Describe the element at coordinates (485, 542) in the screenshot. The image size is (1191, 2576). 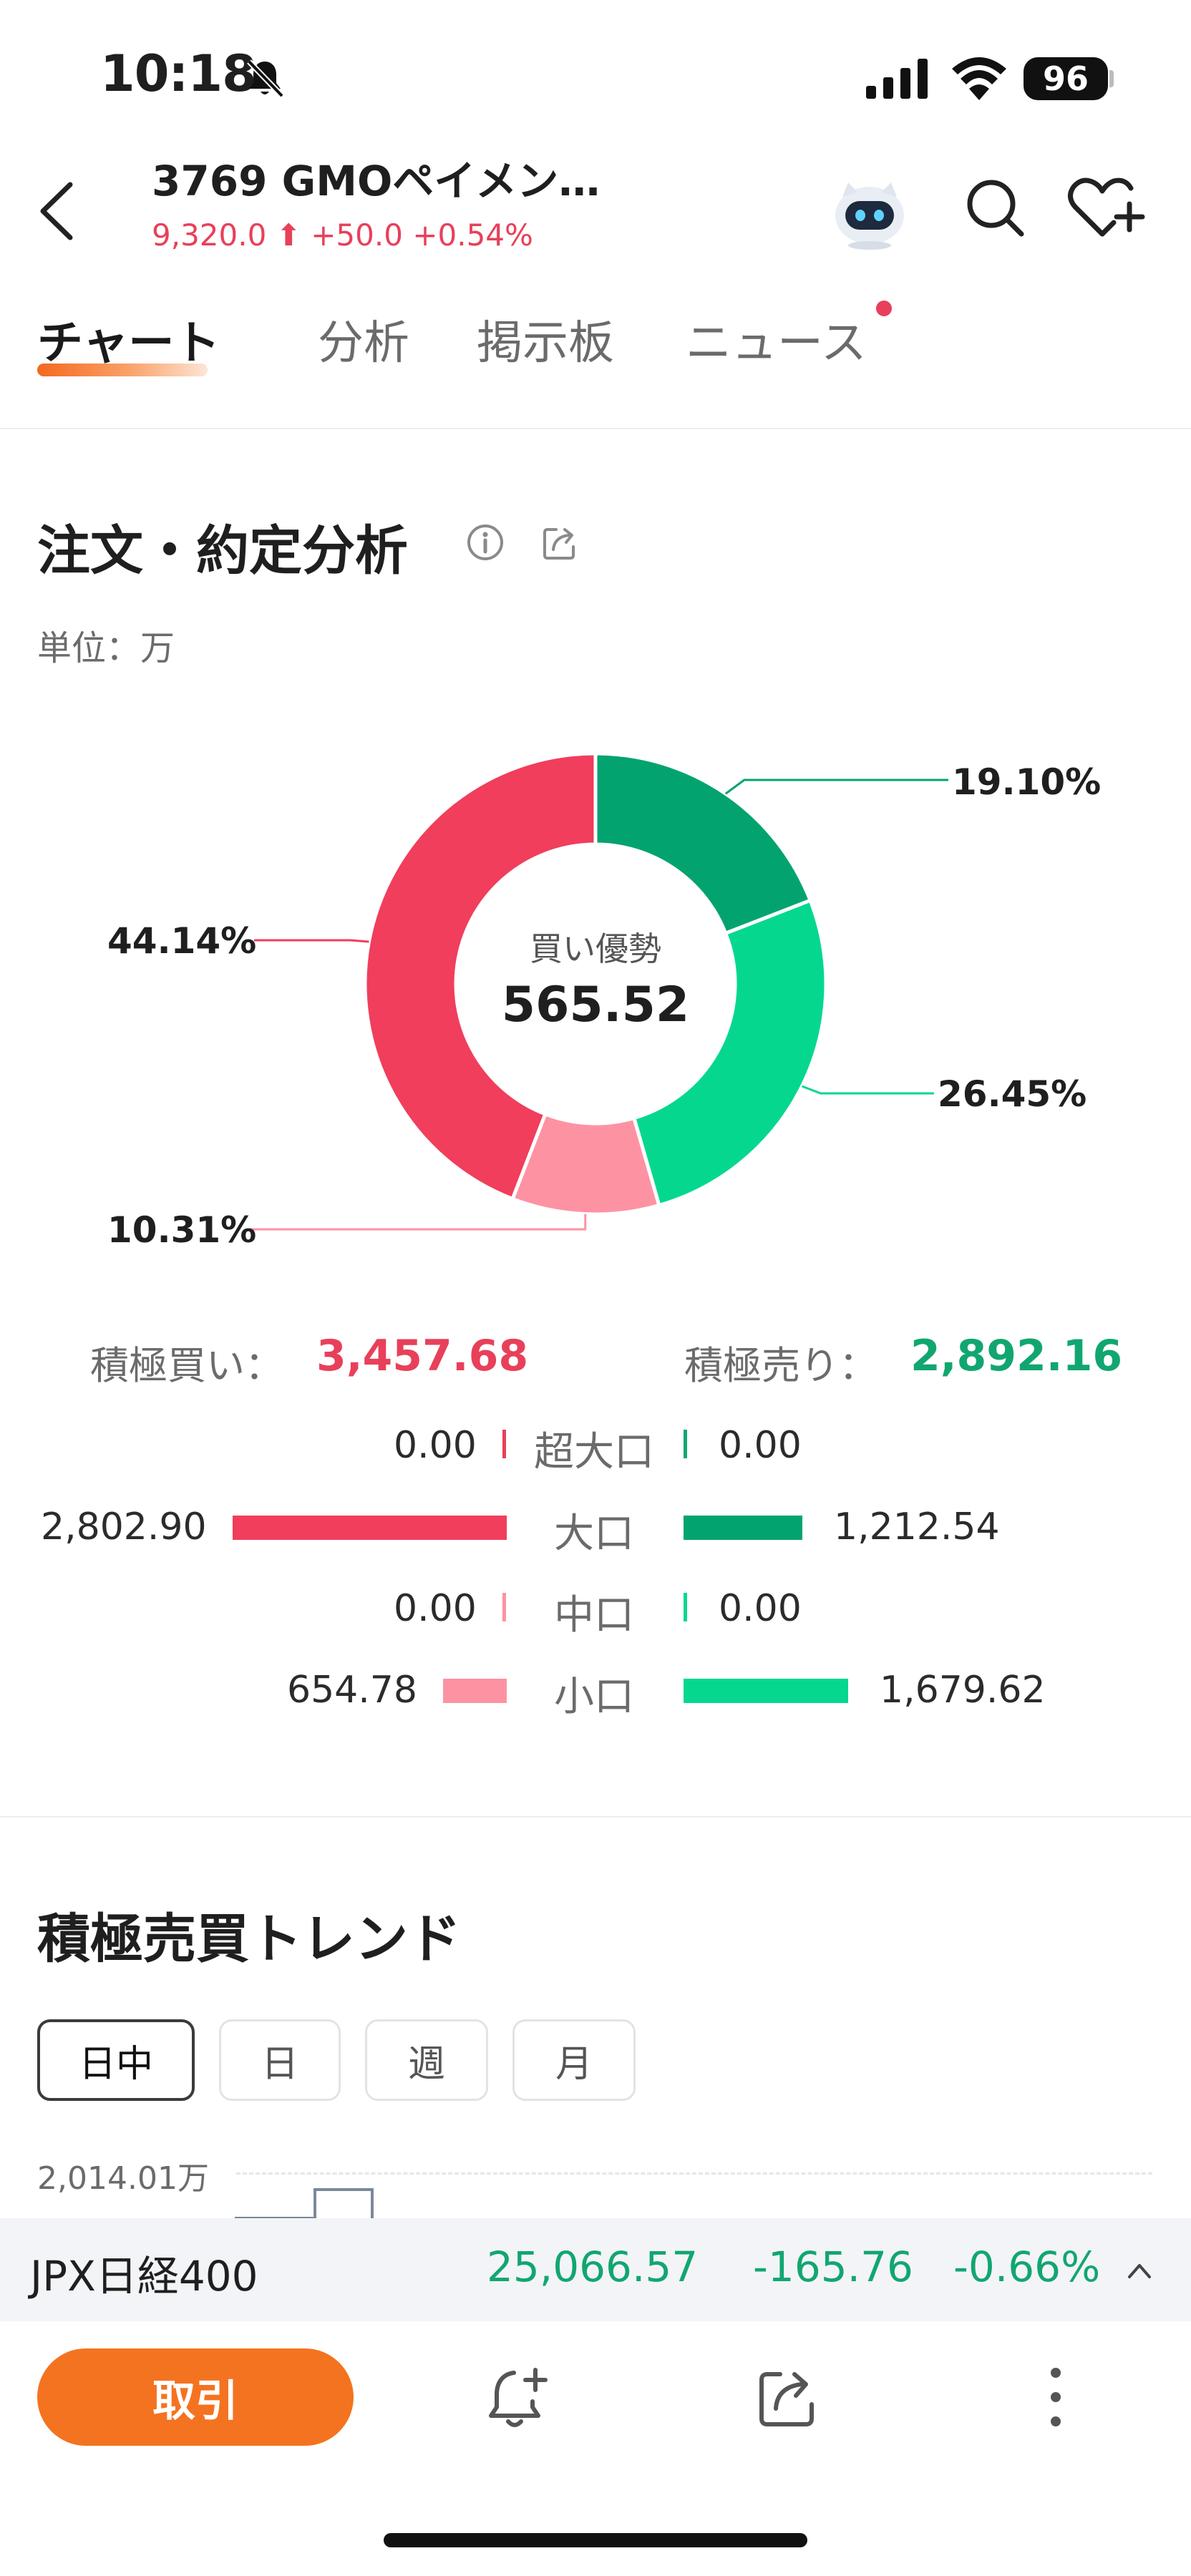
I see `info-icon` at that location.